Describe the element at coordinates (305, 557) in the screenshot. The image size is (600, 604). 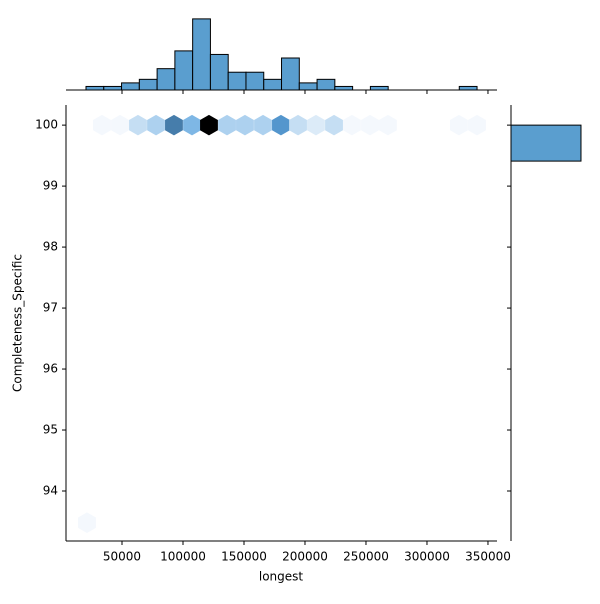
I see `x-tick-label: 200000` at that location.